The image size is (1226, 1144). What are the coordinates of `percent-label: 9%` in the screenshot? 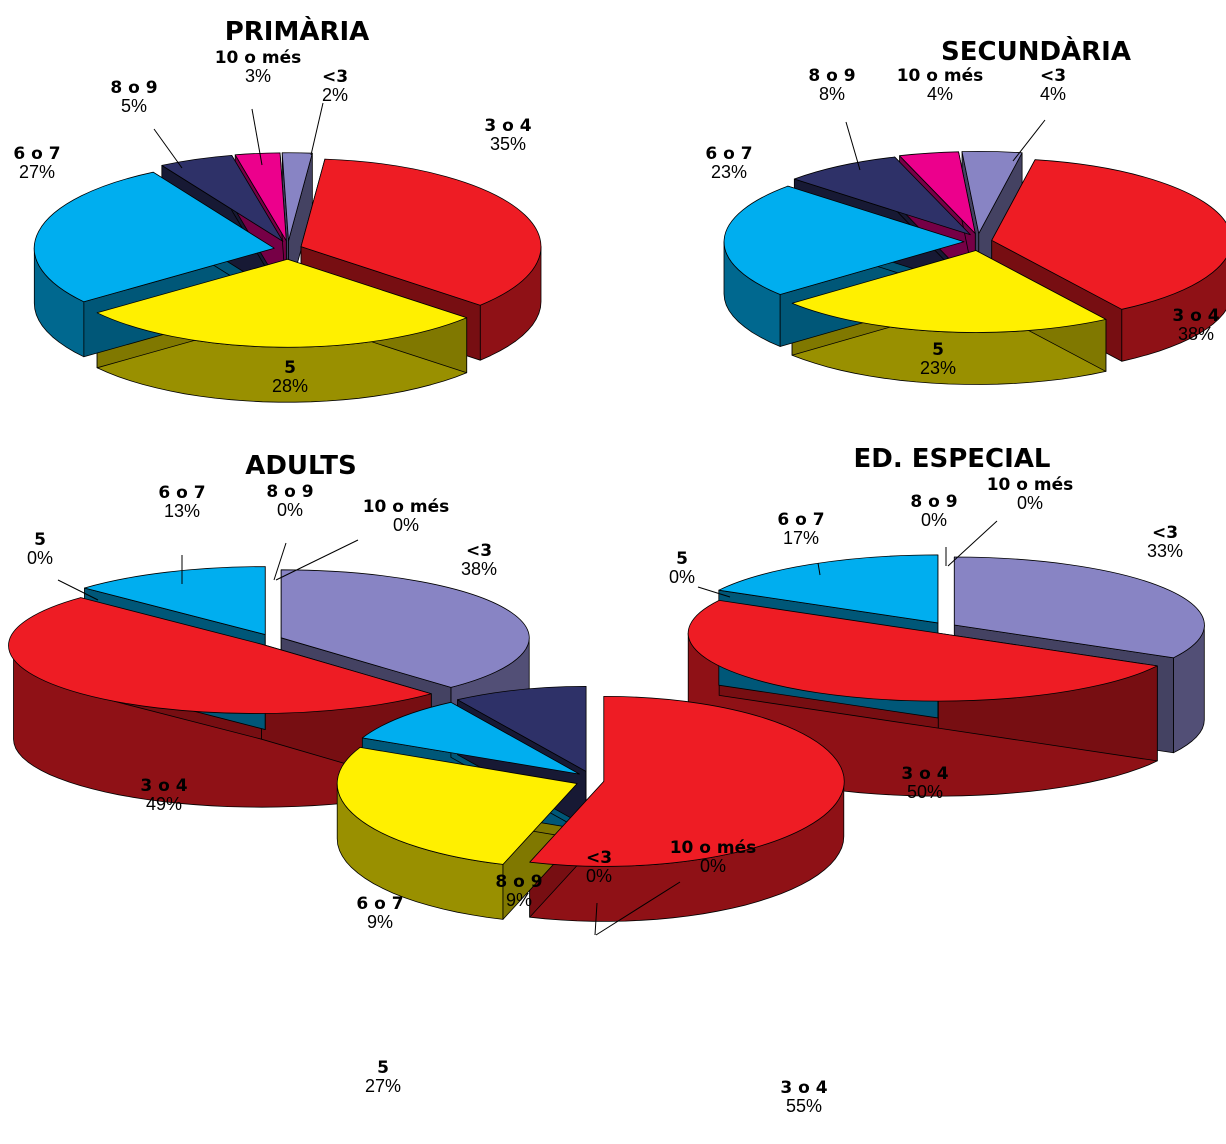 It's located at (519, 900).